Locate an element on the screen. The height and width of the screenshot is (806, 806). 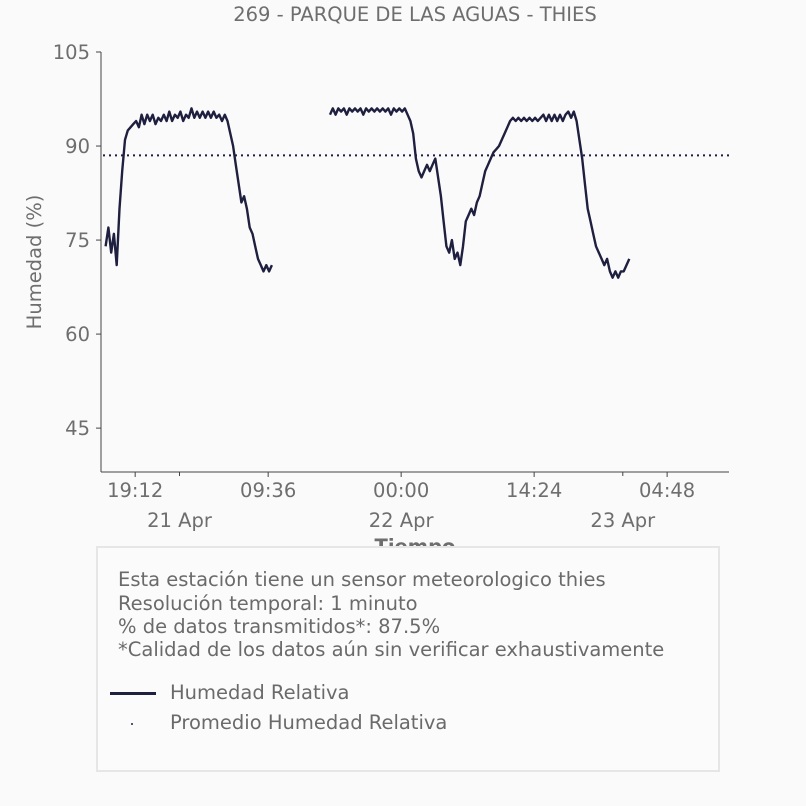
legend-label-average: Promedio Humedad Relativa is located at coordinates (309, 722).